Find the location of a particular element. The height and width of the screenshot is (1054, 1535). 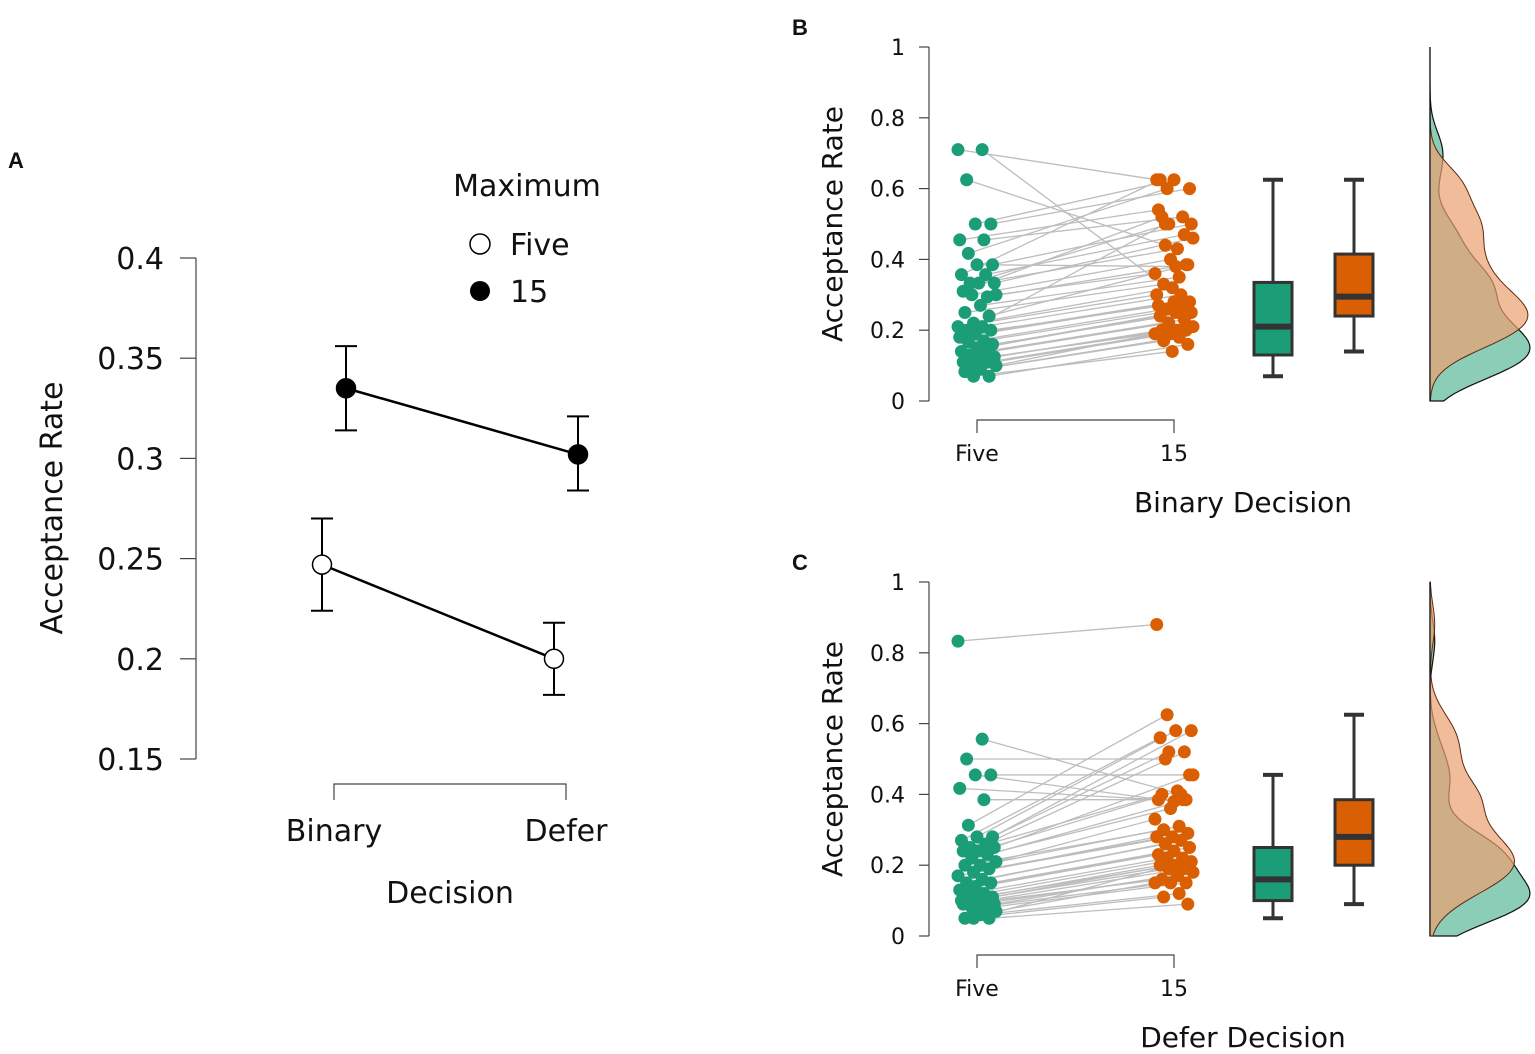

y-tick-label: 0.35 is located at coordinates (130, 359).